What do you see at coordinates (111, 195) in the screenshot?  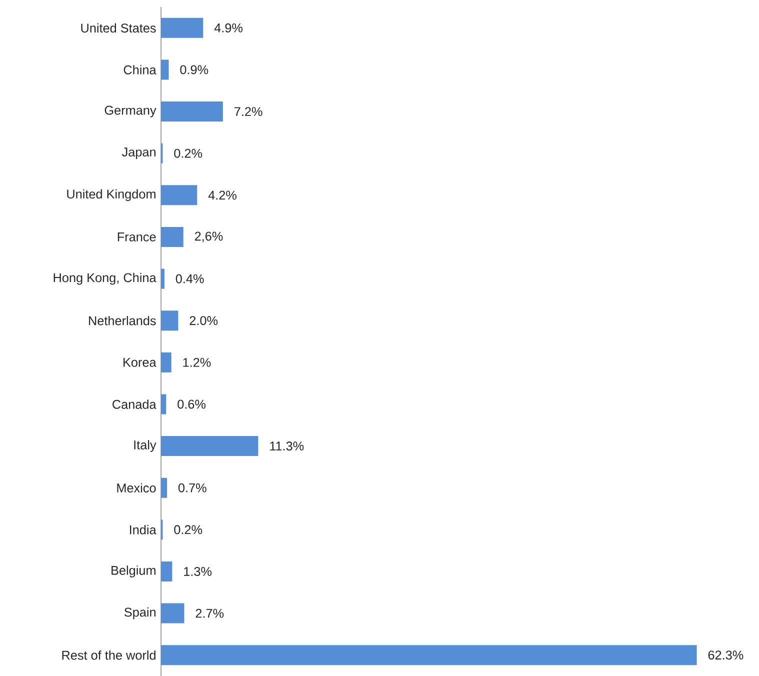 I see `y-tick-label: United Kingdom` at bounding box center [111, 195].